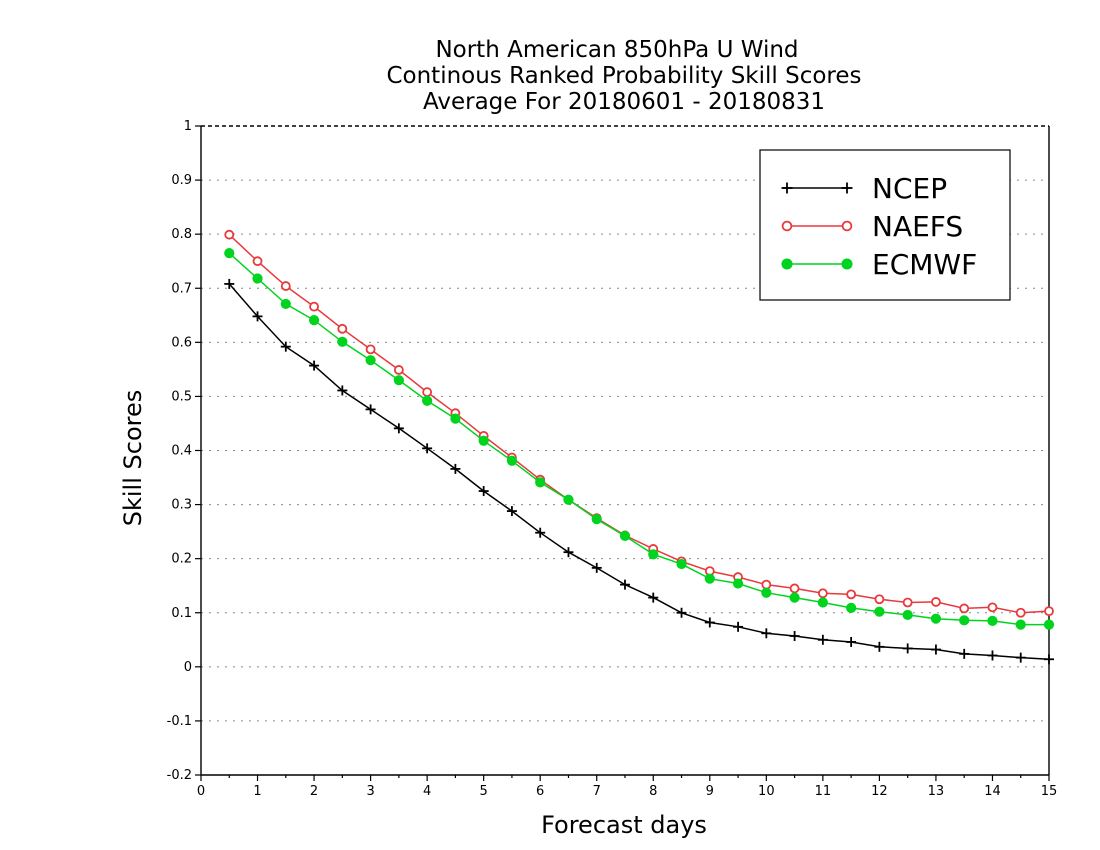 This screenshot has height=850, width=1100. Describe the element at coordinates (188, 126) in the screenshot. I see `y-tick-label: 1` at that location.